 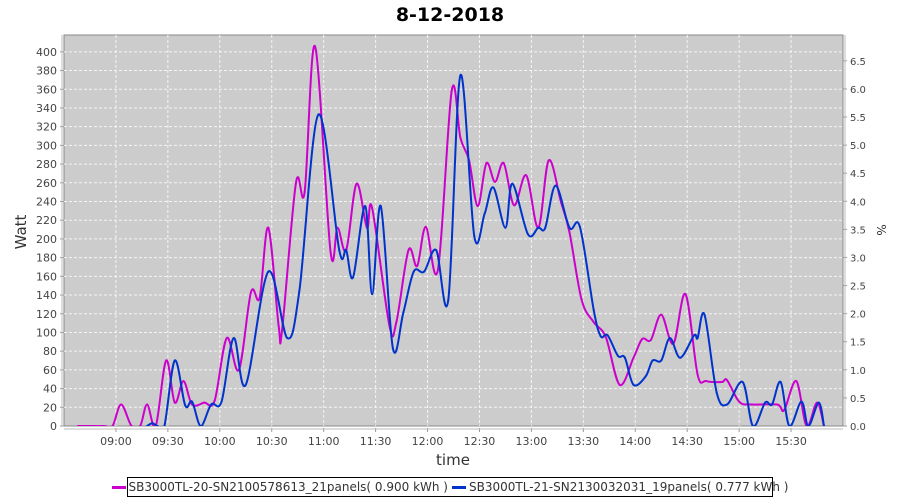 I want to click on y-tick-label: 180, so click(x=46, y=258).